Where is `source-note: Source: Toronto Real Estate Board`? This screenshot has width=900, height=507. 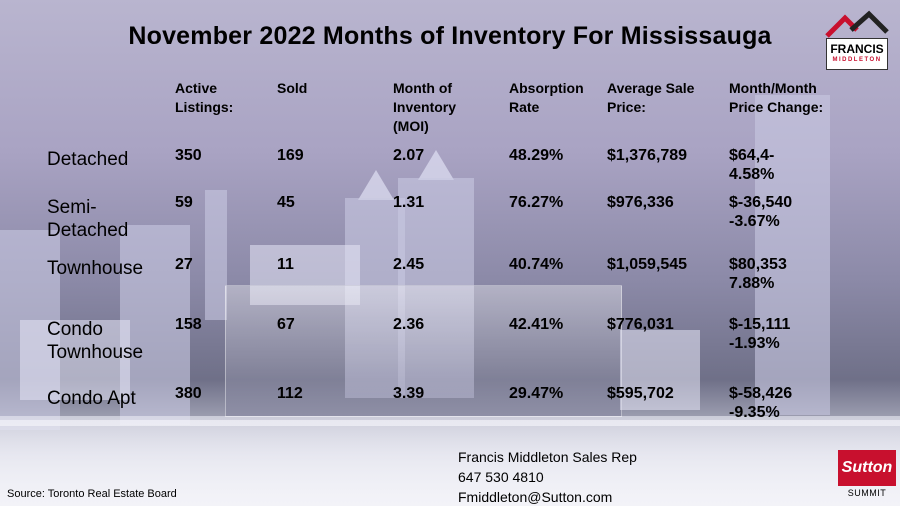
source-note: Source: Toronto Real Estate Board is located at coordinates (92, 494).